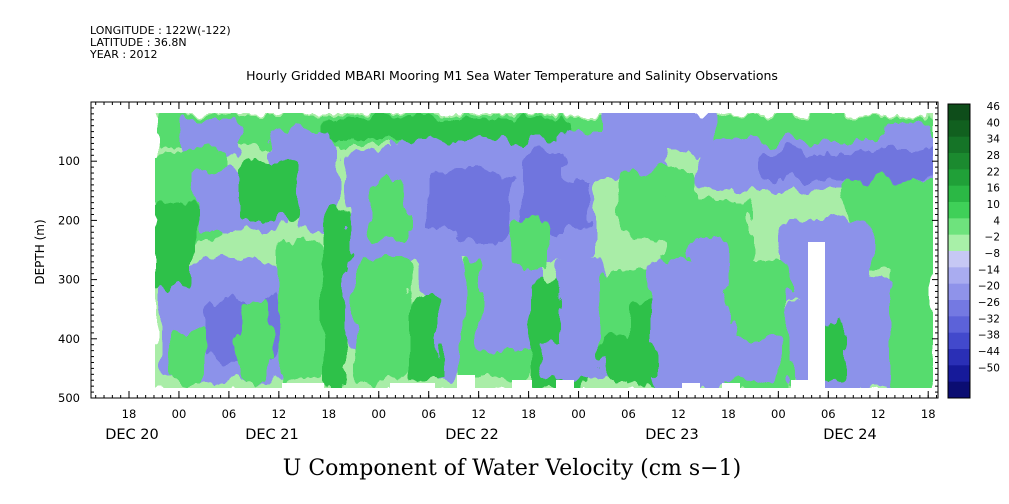 Image resolution: width=1009 pixels, height=504 pixels. I want to click on colorbar-label: −38, so click(989, 336).